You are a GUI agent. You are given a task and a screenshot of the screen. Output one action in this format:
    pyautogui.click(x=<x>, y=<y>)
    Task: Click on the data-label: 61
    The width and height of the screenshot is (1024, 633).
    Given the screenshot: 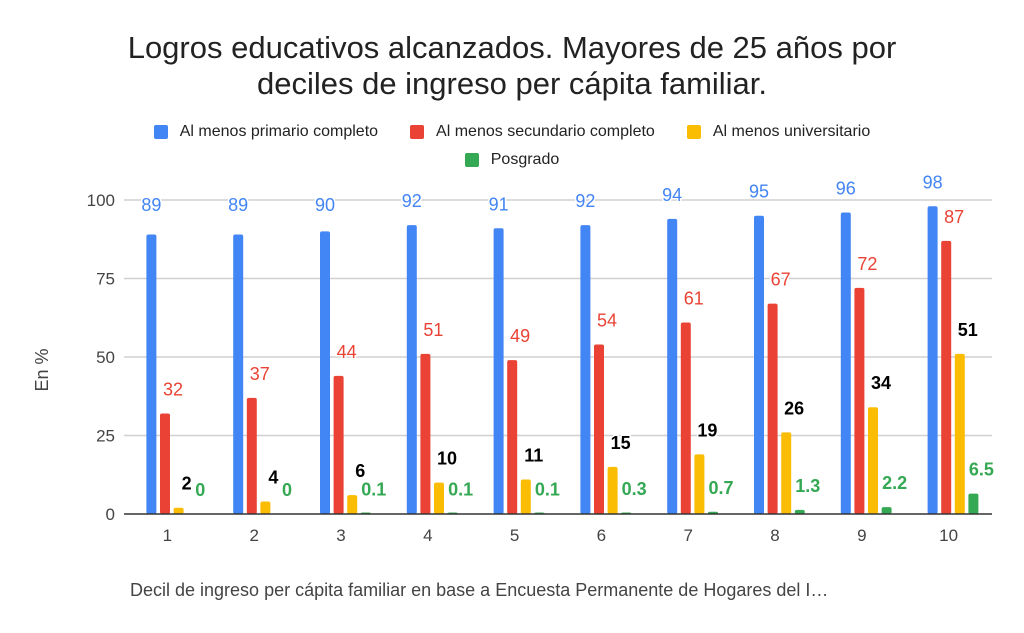 What is the action you would take?
    pyautogui.click(x=694, y=298)
    